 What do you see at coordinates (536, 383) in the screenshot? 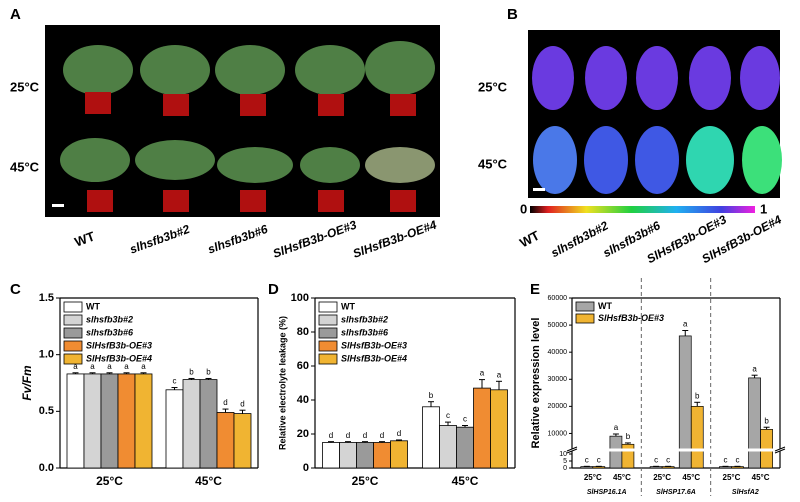
I see `y-axis-label: Relative expression level` at bounding box center [536, 383].